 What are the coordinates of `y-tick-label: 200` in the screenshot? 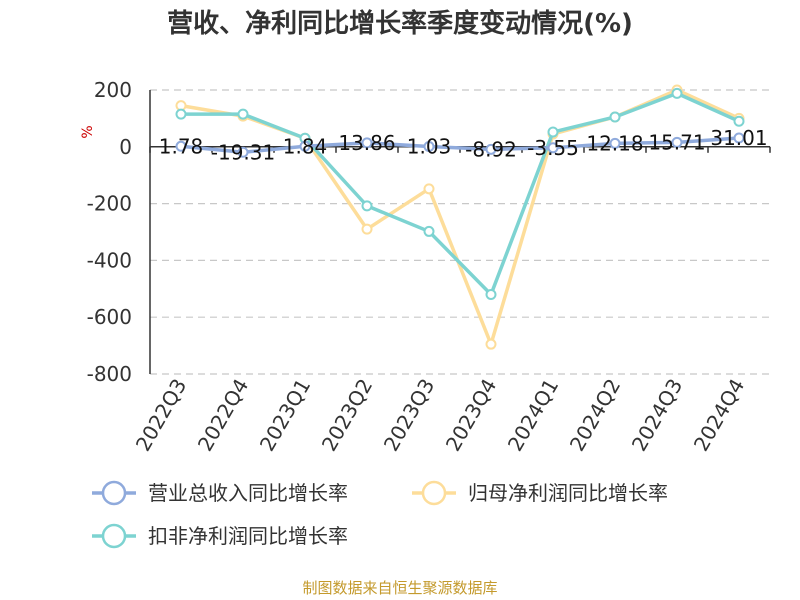 It's located at (113, 90).